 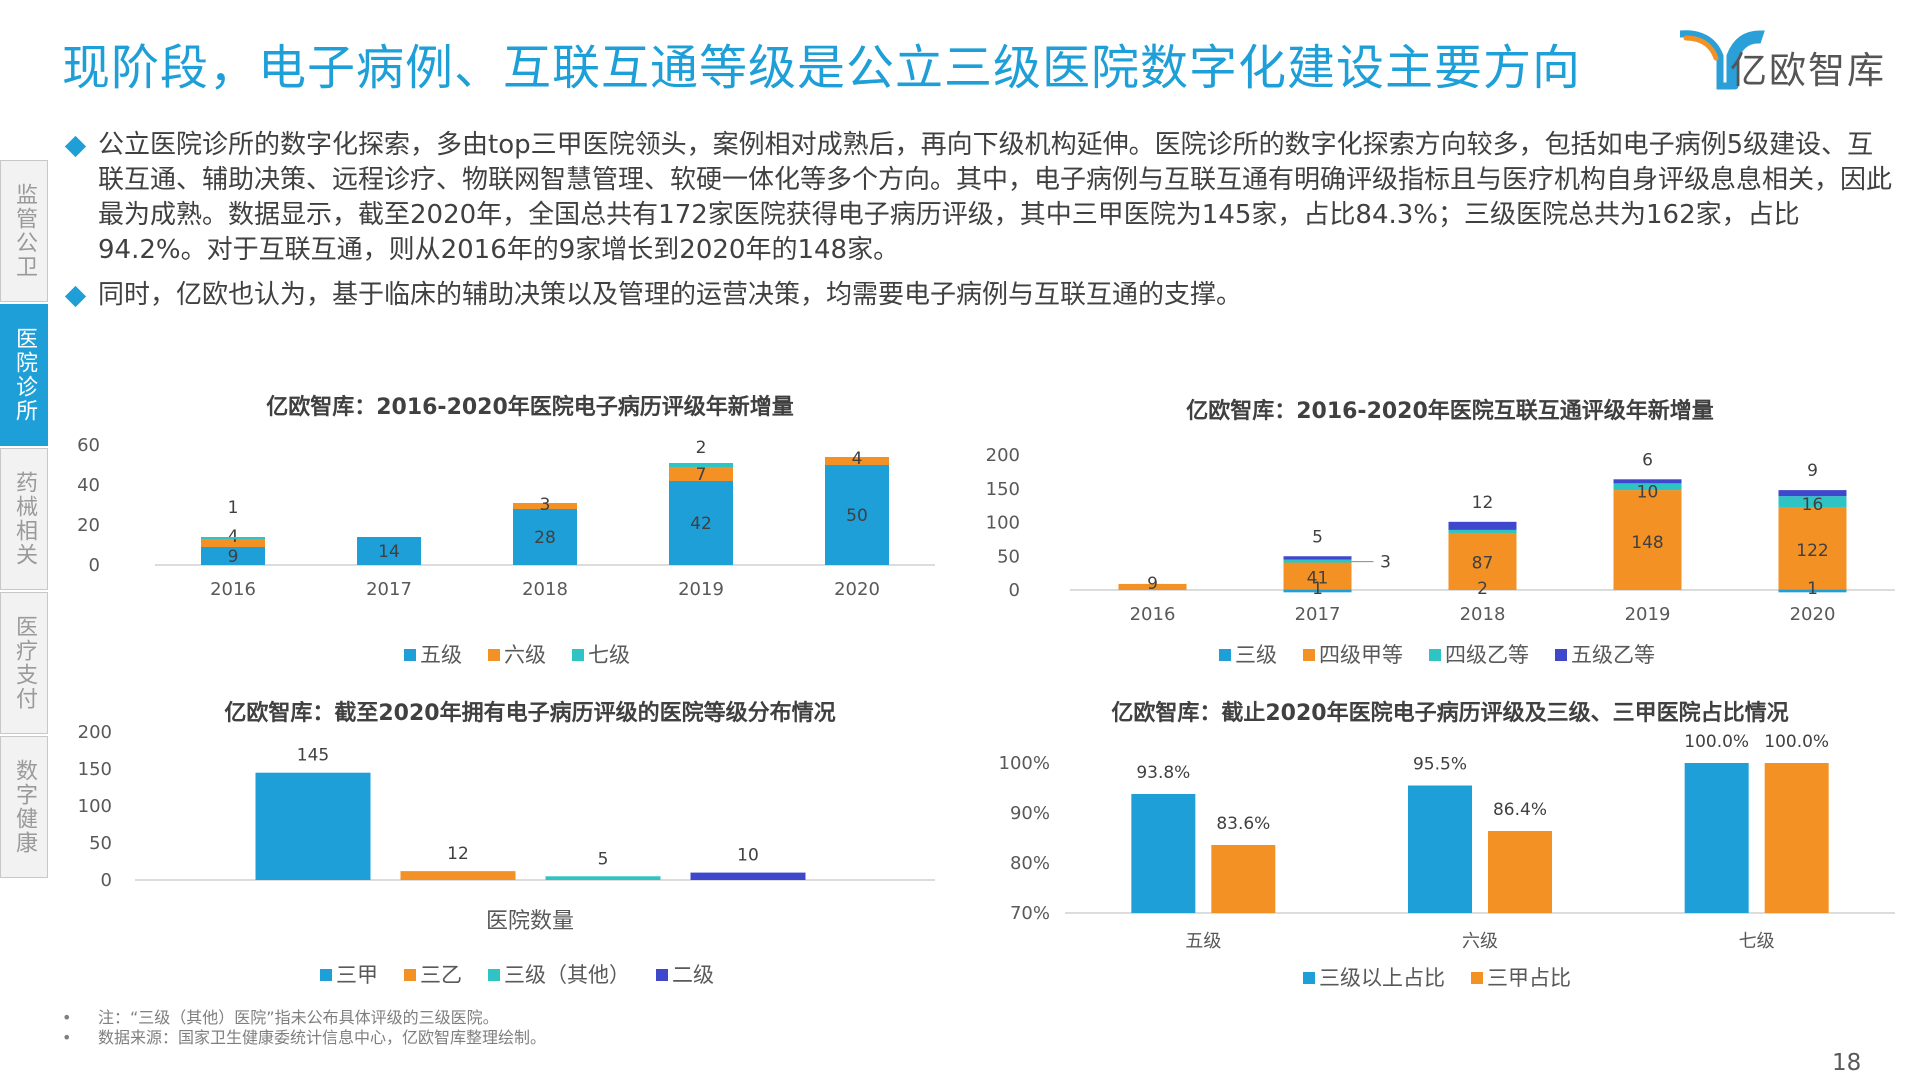 I want to click on footnote: • 数据来源：国家卫生健康委统计信息中心，亿欧智库整理绘制。, so click(x=304, y=1037).